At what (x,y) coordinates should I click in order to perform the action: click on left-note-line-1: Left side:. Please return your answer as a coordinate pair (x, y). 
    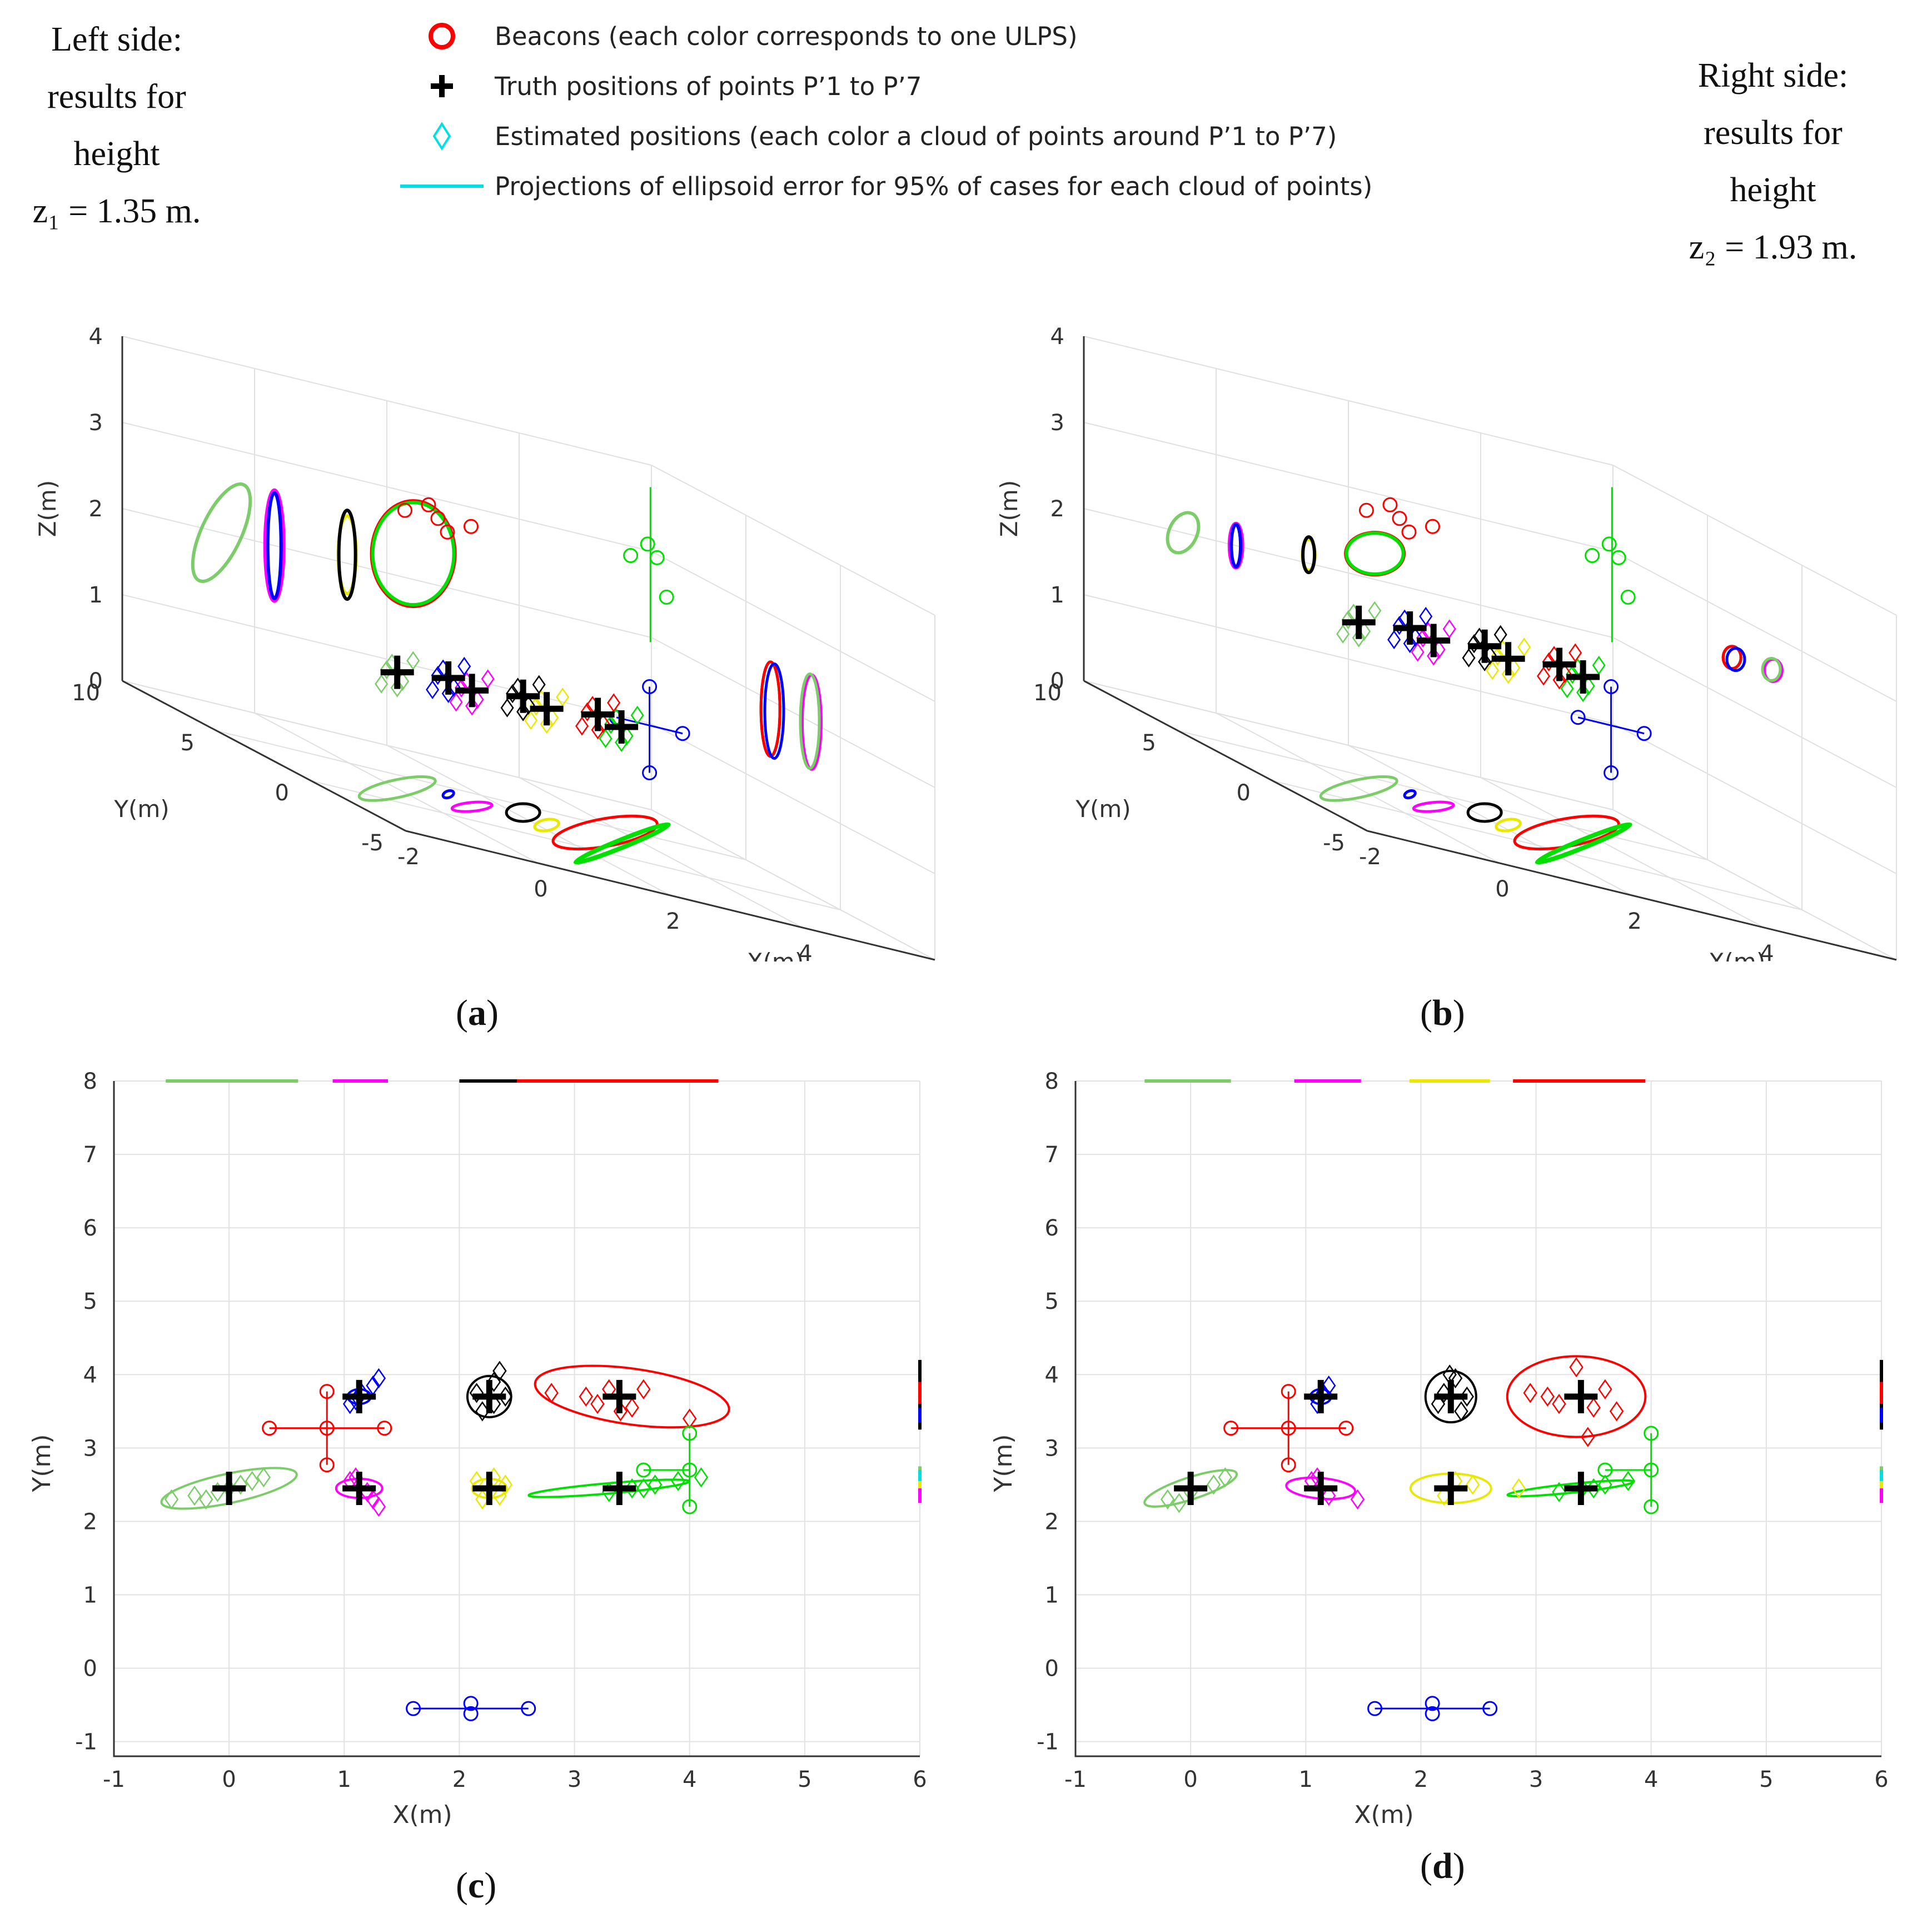
    Looking at the image, I should click on (116, 39).